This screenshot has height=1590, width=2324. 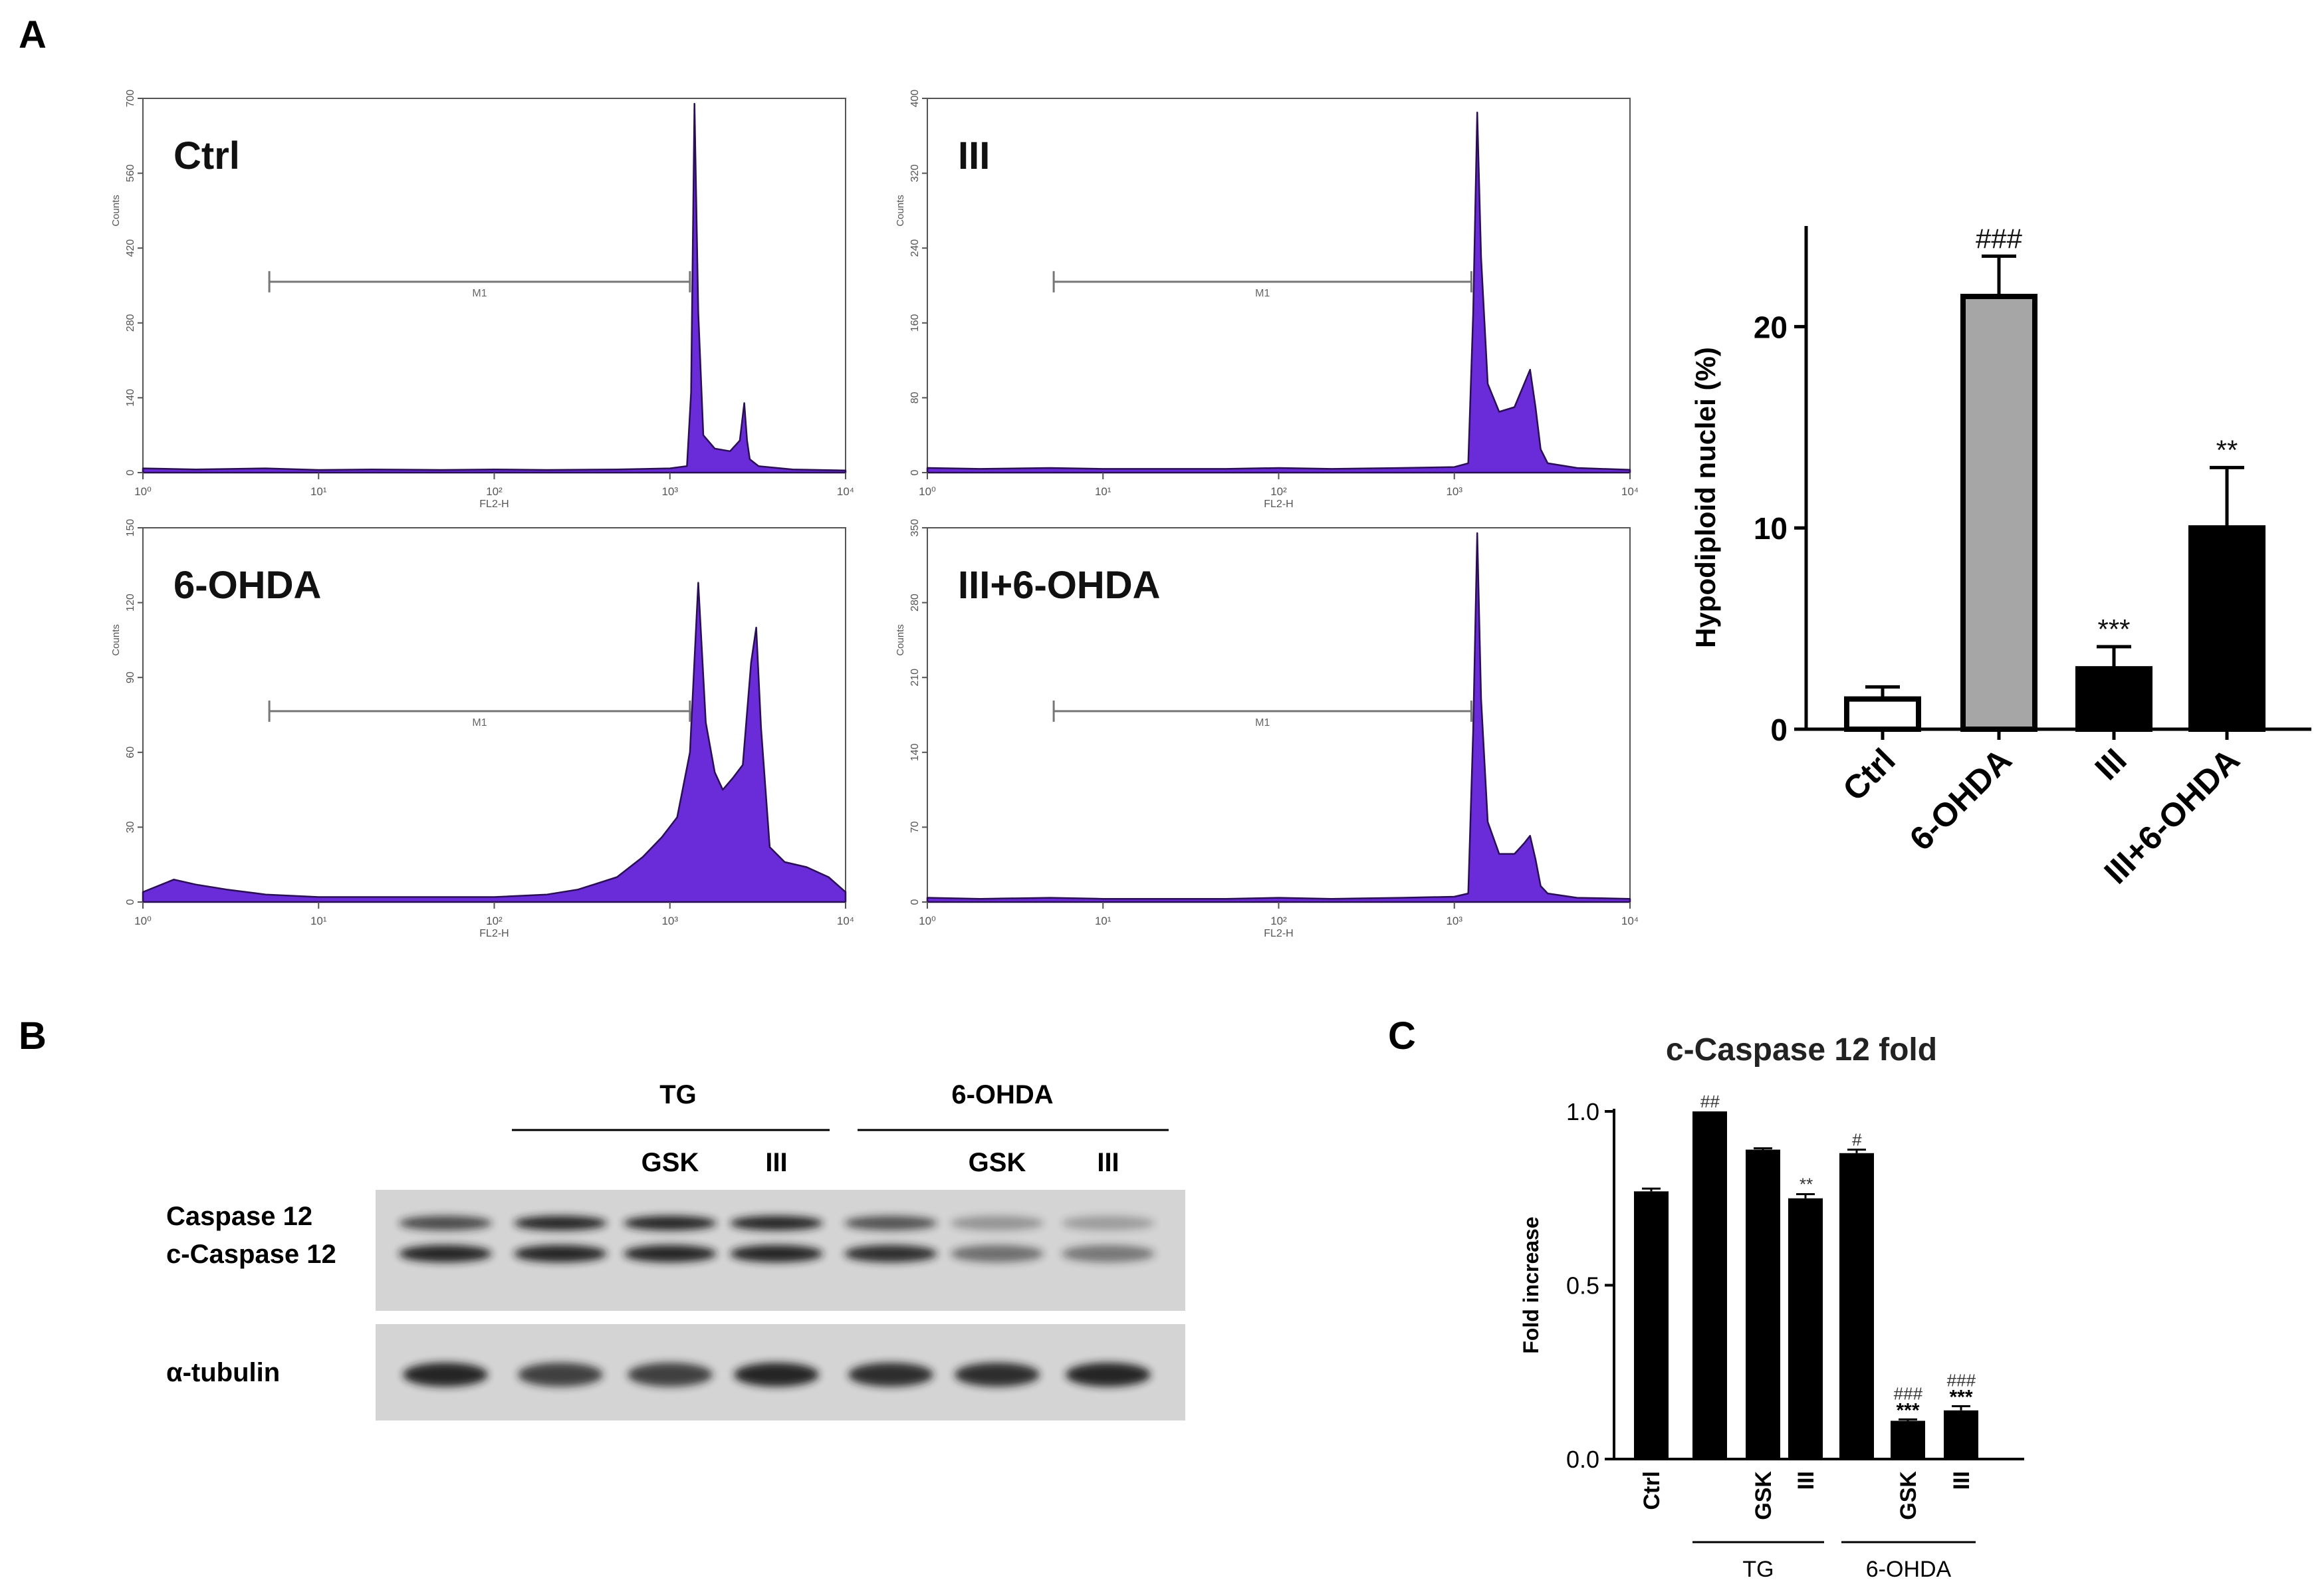 What do you see at coordinates (1582, 1286) in the screenshot?
I see `y-tick-label: 0.5` at bounding box center [1582, 1286].